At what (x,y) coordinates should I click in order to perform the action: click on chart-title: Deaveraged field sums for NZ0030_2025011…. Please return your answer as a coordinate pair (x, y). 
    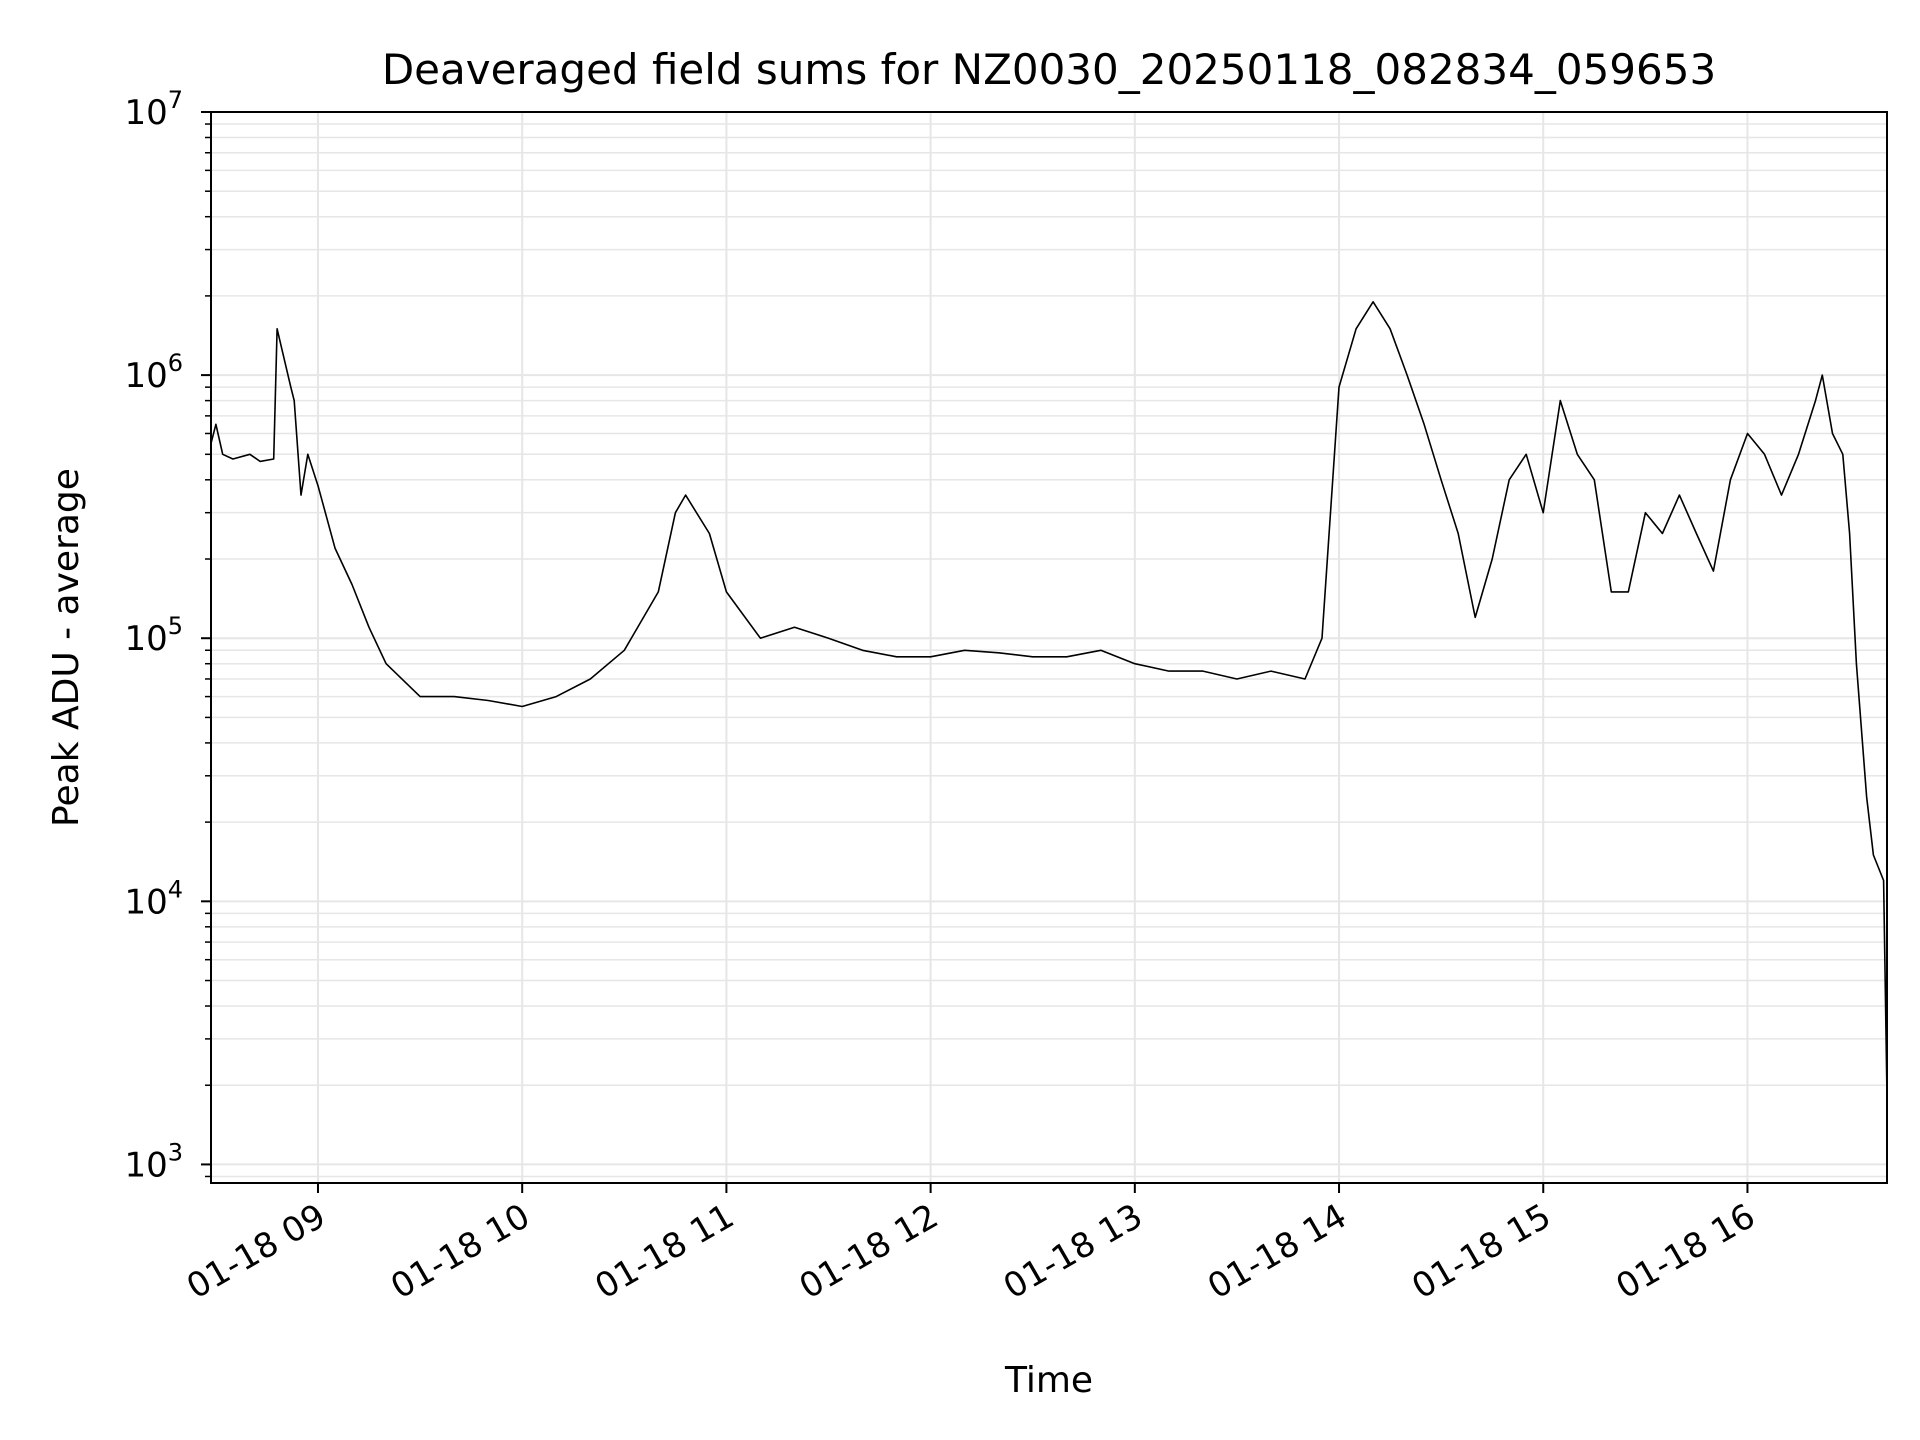
    Looking at the image, I should click on (1049, 69).